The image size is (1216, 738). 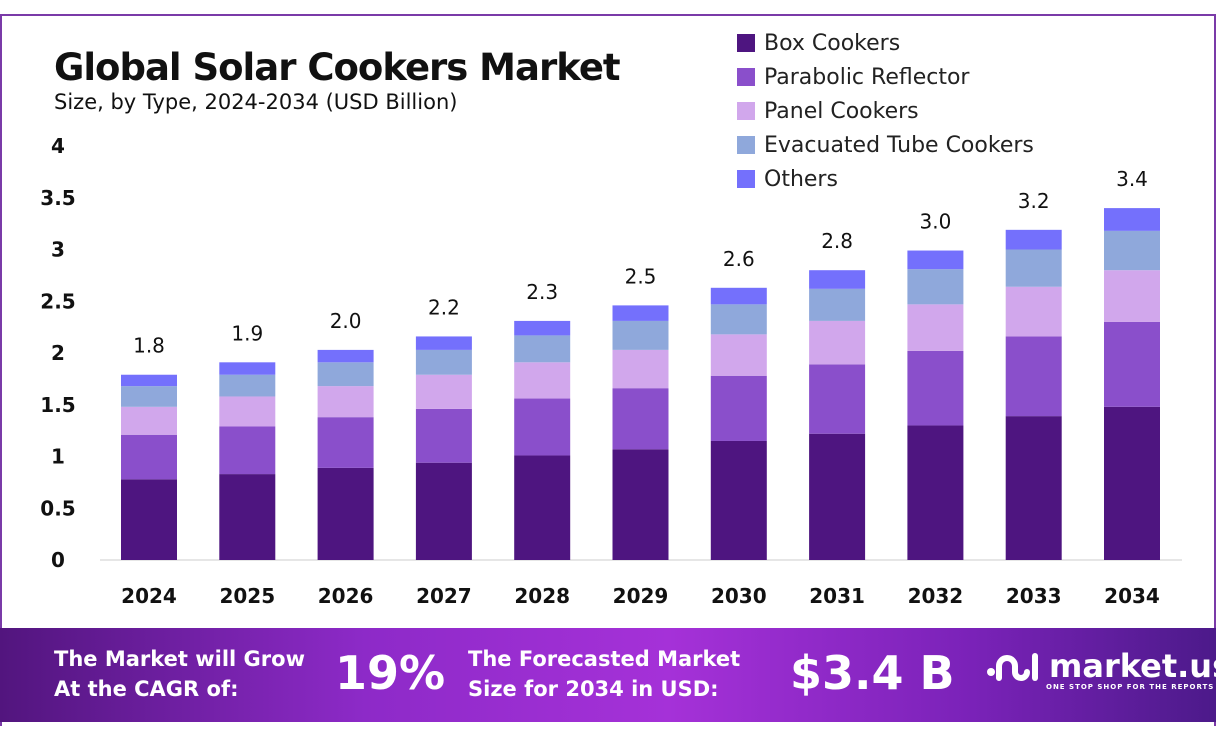 What do you see at coordinates (899, 145) in the screenshot?
I see `legend-label: Evacuated Tube Cookers` at bounding box center [899, 145].